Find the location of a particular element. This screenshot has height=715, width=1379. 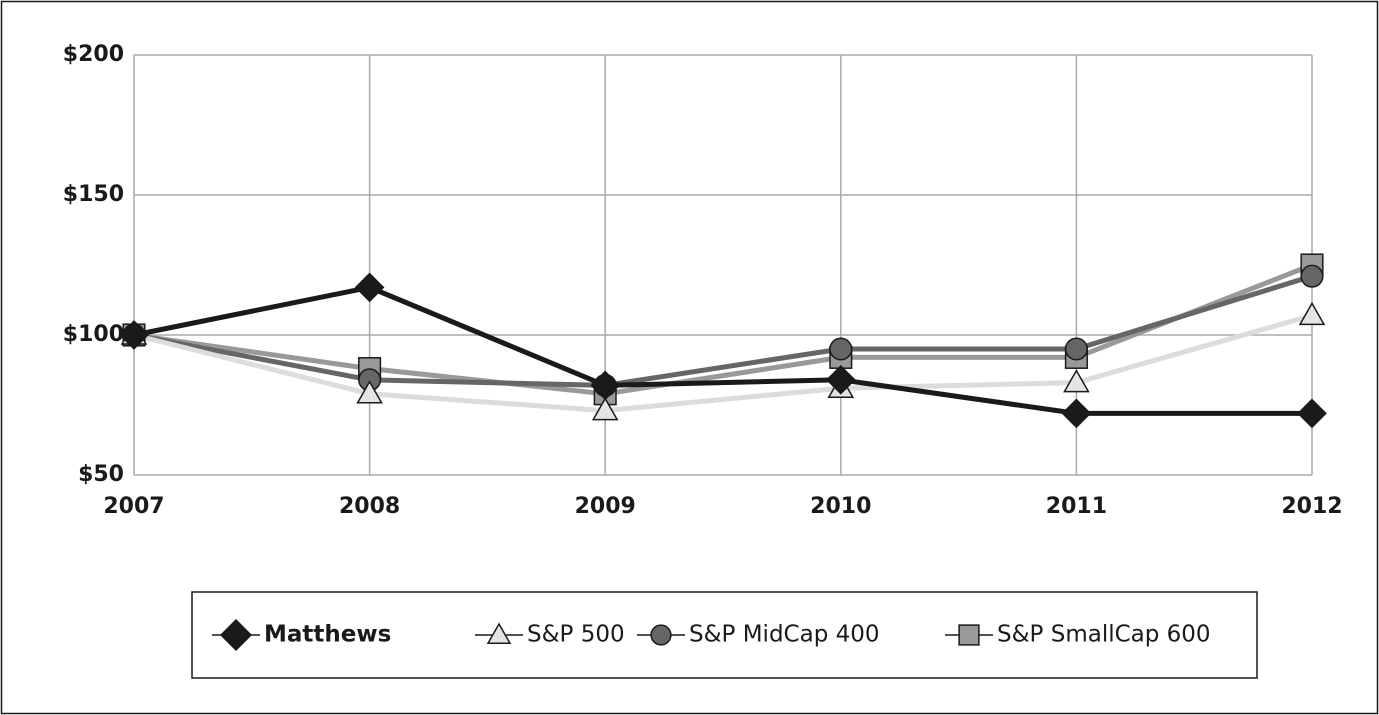

y-tick-label: $100 is located at coordinates (93, 334).